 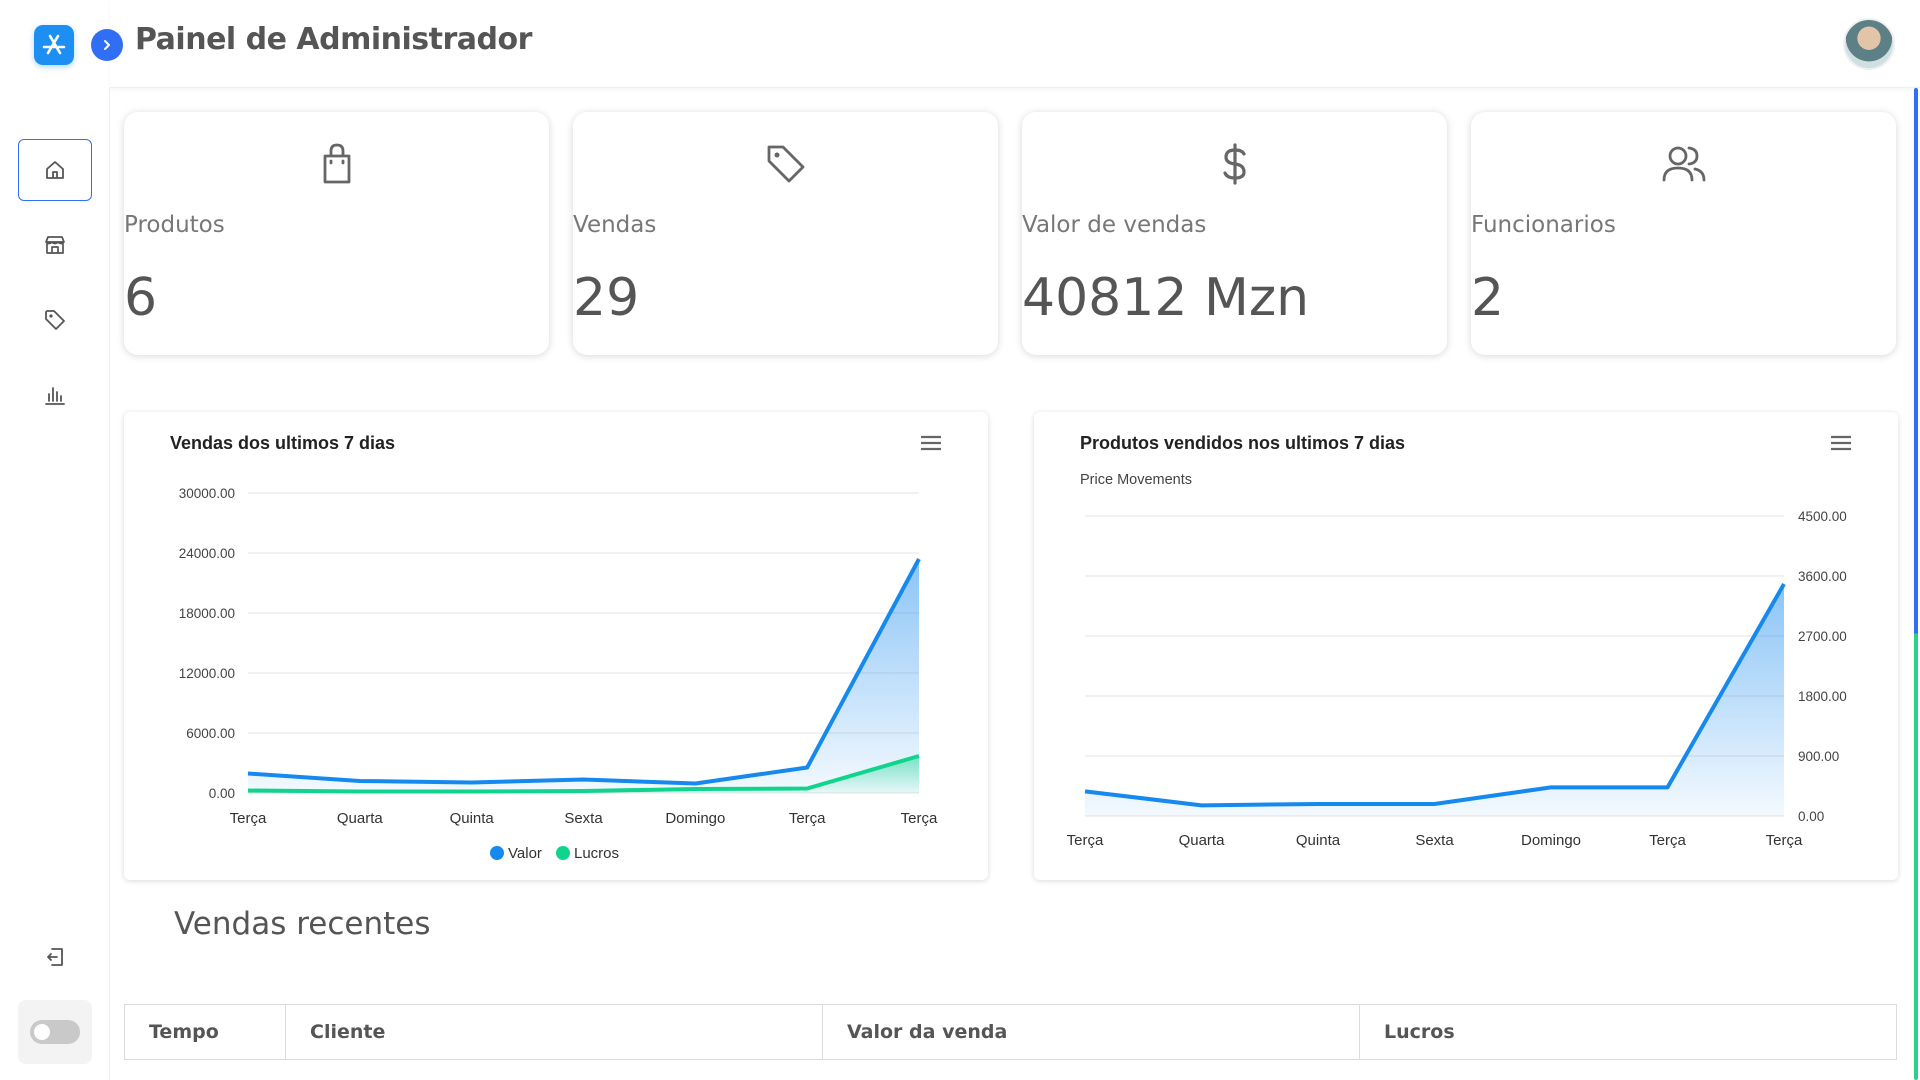 I want to click on y-tick-label: 18000.00, so click(x=207, y=613).